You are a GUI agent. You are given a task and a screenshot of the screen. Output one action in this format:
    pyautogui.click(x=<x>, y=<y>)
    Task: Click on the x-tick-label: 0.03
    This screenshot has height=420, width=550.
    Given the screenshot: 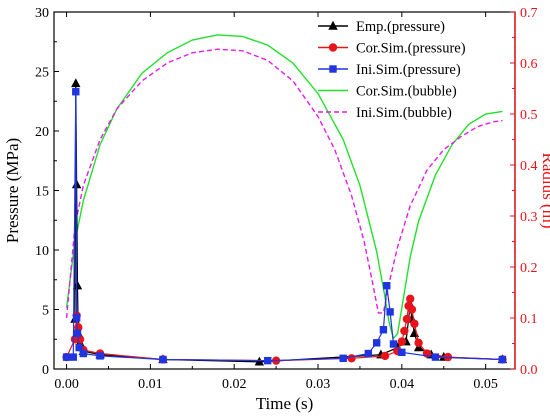 What is the action you would take?
    pyautogui.click(x=318, y=384)
    